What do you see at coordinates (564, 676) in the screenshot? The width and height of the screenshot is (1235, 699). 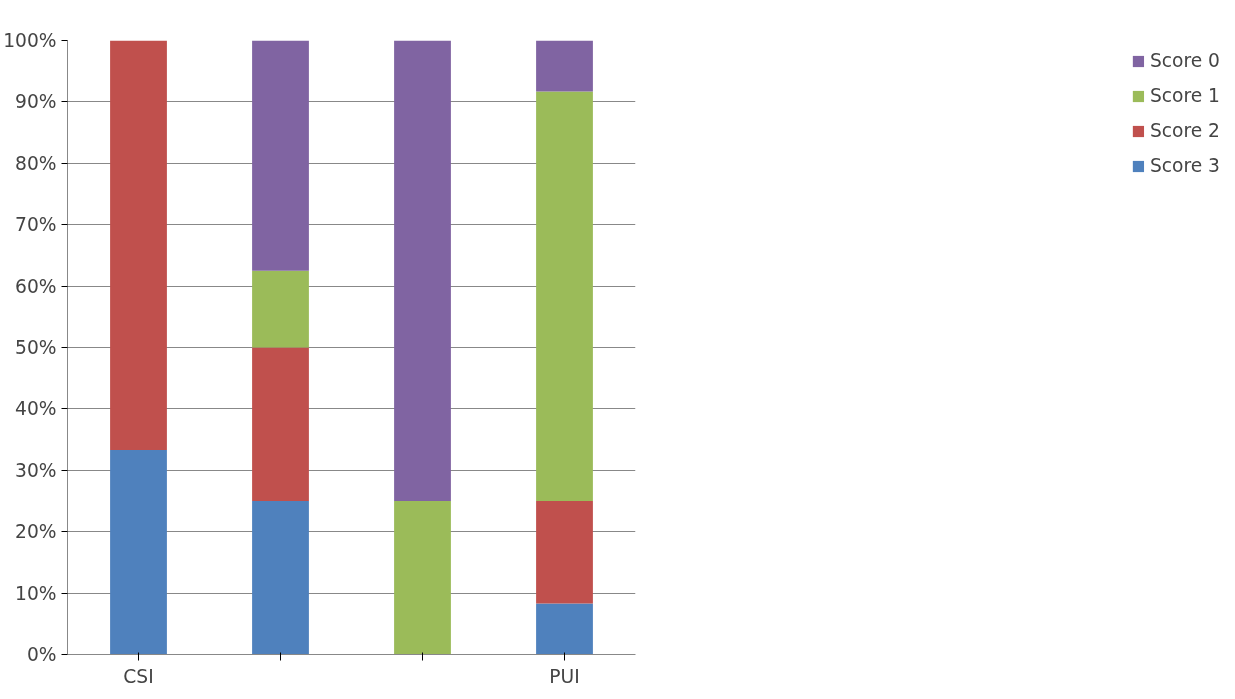 I see `x-tick-label: PUI` at bounding box center [564, 676].